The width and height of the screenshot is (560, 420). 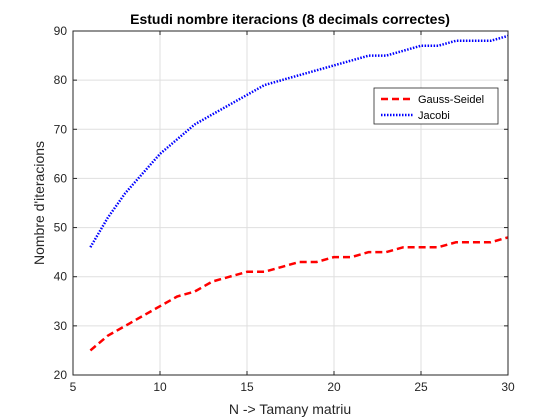 I want to click on y-tick-label: 40, so click(x=61, y=277).